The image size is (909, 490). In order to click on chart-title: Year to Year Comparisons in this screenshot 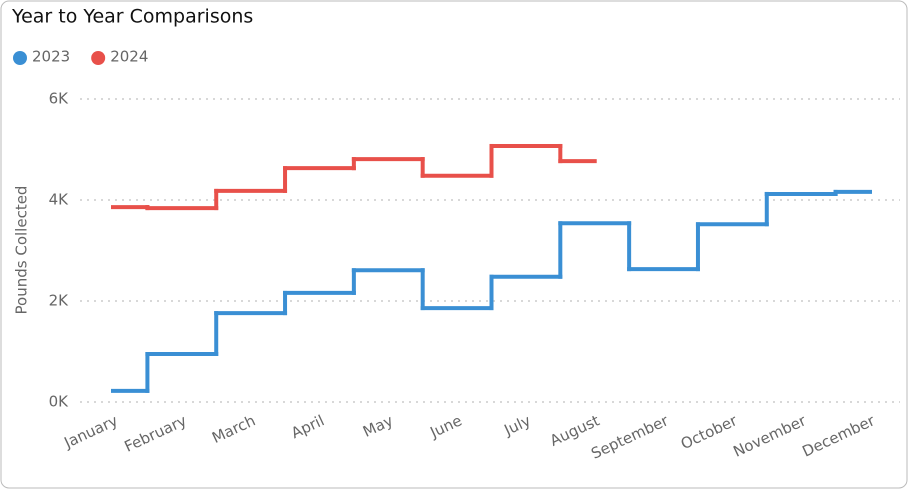, I will do `click(132, 17)`.